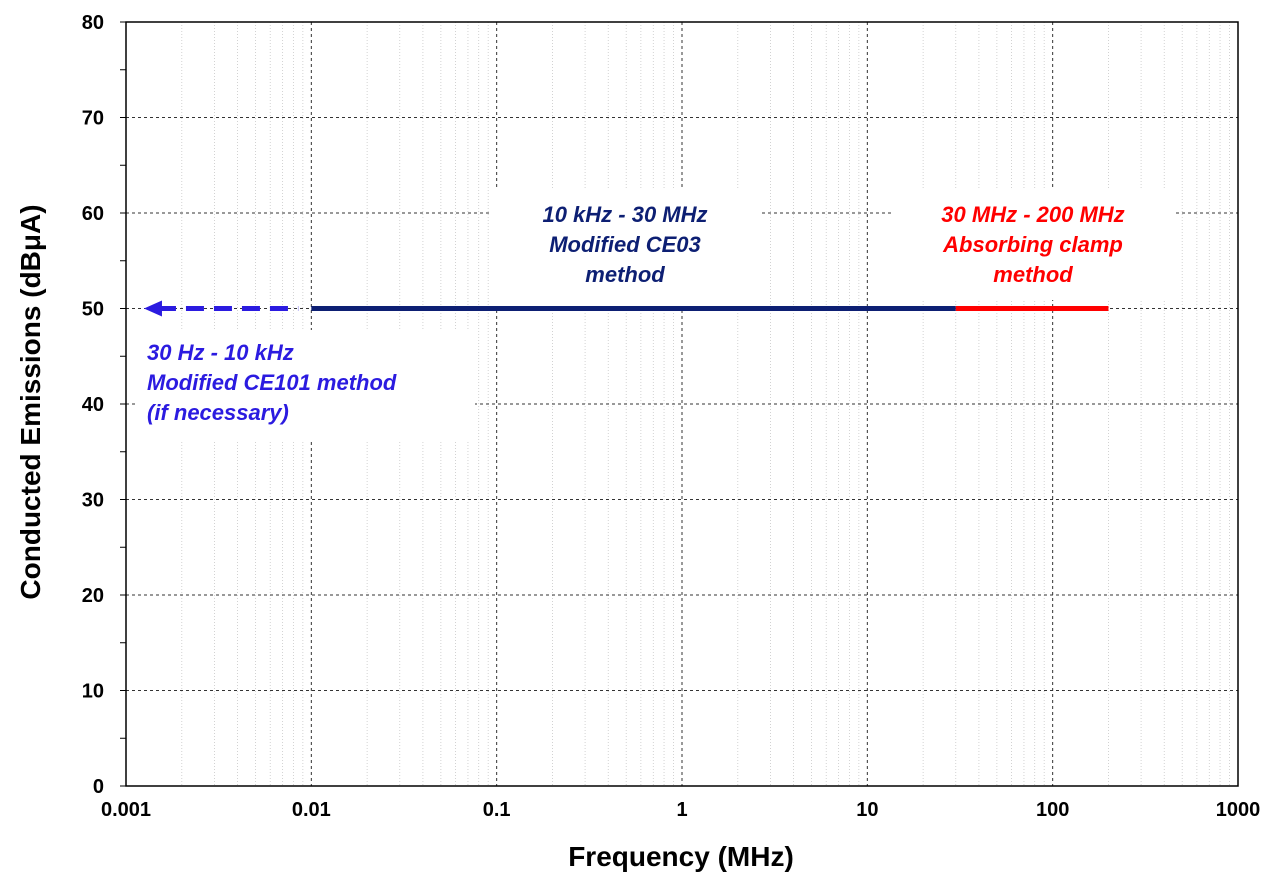 This screenshot has width=1281, height=884. Describe the element at coordinates (220, 352) in the screenshot. I see `annotation-text: 30 Hz - 10 kHz` at that location.